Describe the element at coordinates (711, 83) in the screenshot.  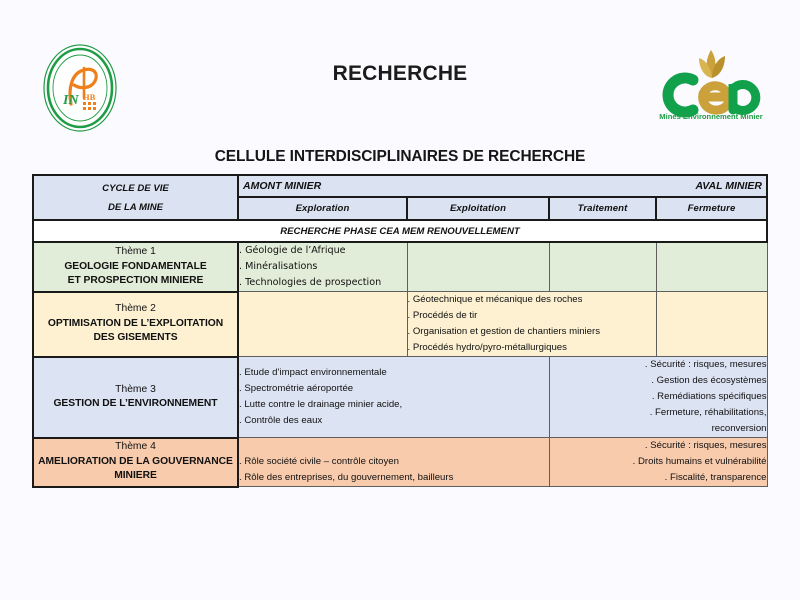
I see `cea-logo: Mines Environnement Minier` at that location.